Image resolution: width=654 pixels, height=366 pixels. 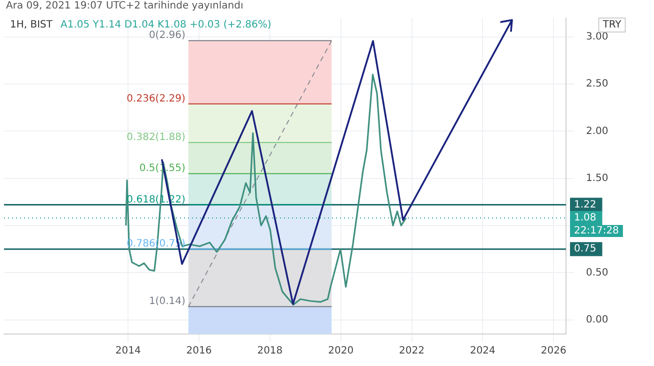 I want to click on ref-line-label: 0.75, so click(x=585, y=249).